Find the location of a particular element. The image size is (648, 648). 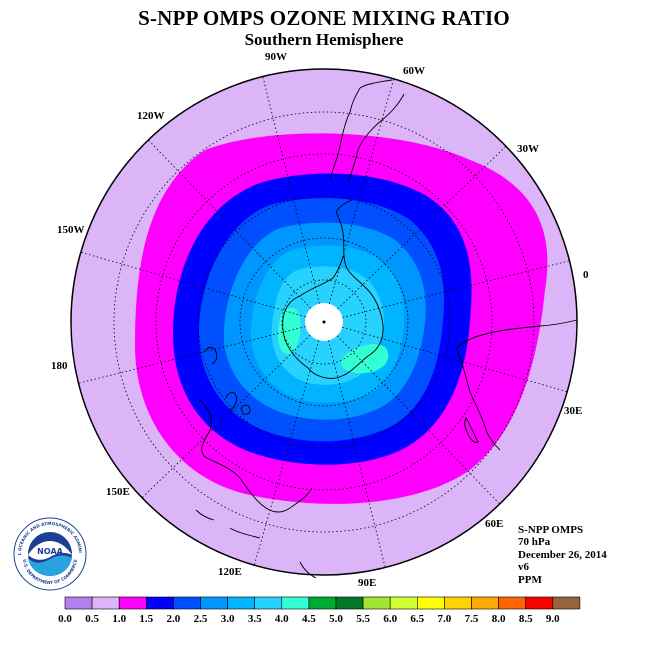

noaa-logo-text: NOAA is located at coordinates (50, 551).